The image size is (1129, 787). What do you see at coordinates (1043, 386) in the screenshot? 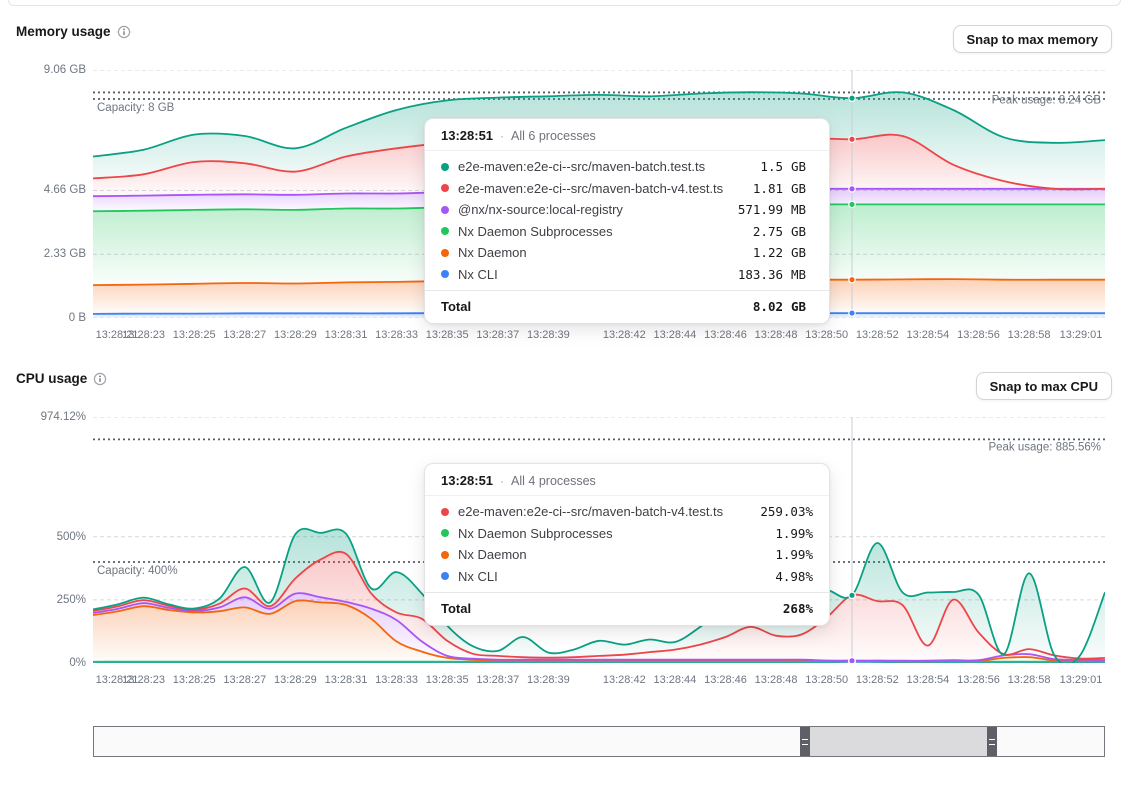
I see `snap-to-max-cpu-button: Snap to max CPU` at bounding box center [1043, 386].